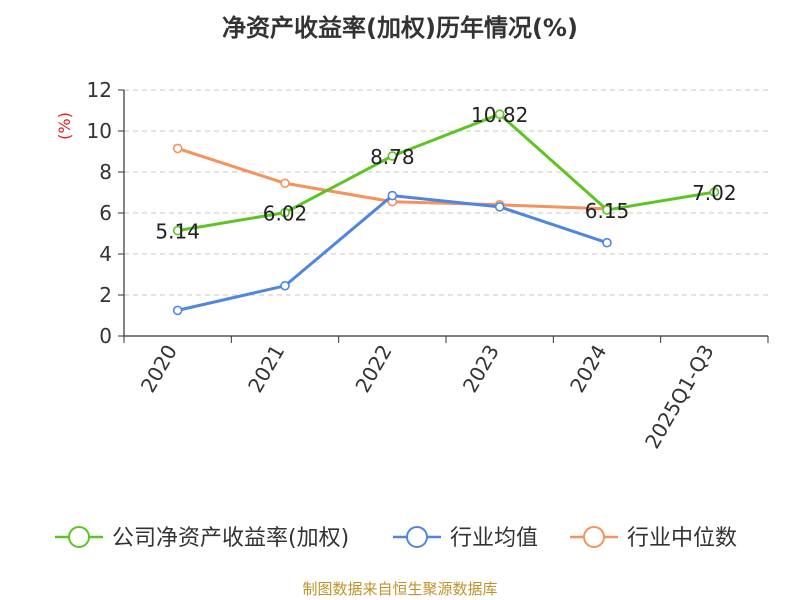 This screenshot has width=800, height=600. I want to click on legend-label: 行业均值, so click(494, 538).